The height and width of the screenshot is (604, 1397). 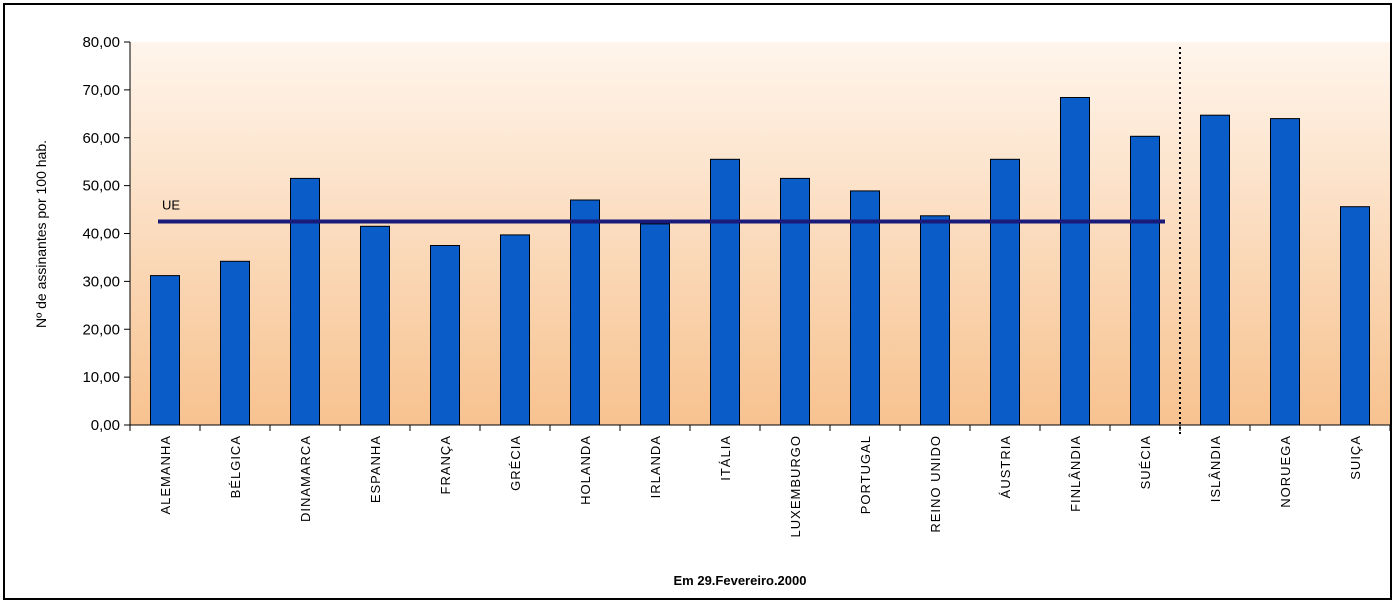 I want to click on y-tick-label: 80,00, so click(x=101, y=42).